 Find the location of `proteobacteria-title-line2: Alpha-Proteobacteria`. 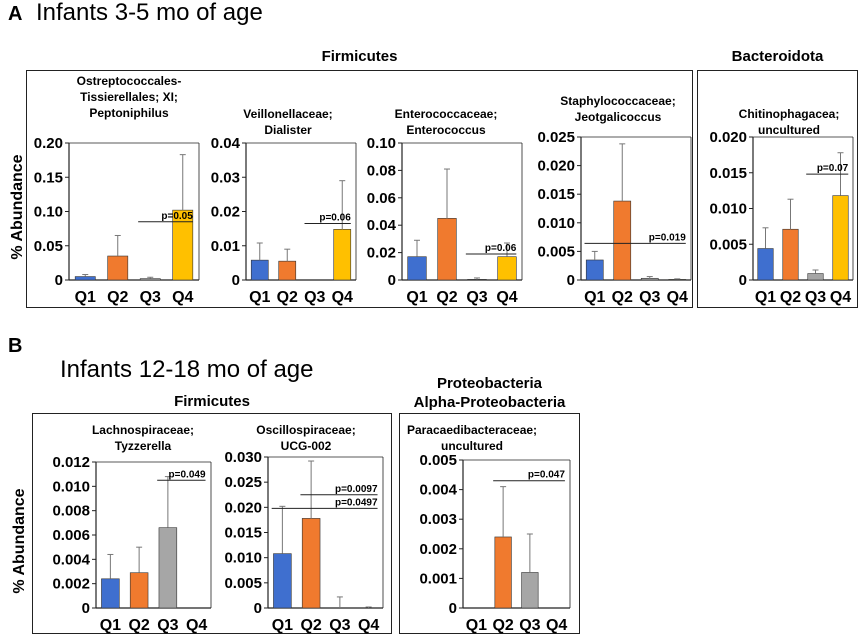

proteobacteria-title-line2: Alpha-Proteobacteria is located at coordinates (489, 402).